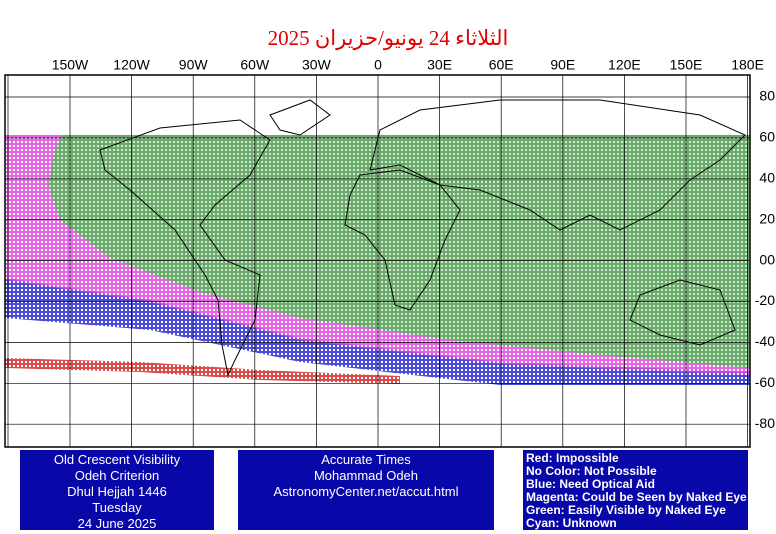  What do you see at coordinates (636, 497) in the screenshot?
I see `info-line: Magenta: Could be Seen by Naked Eye` at bounding box center [636, 497].